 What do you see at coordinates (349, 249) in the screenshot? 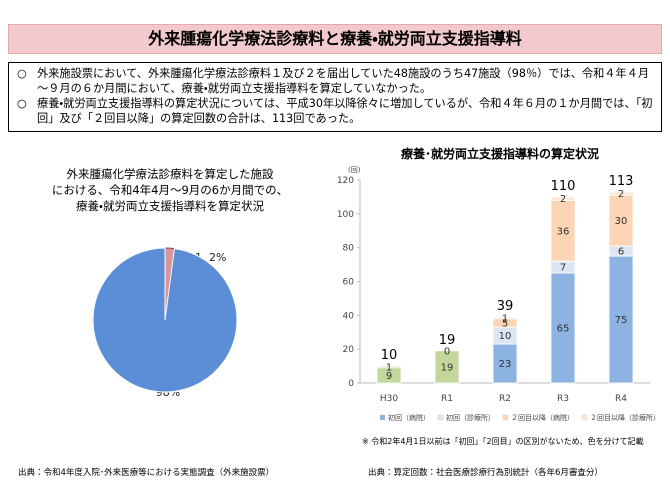
I see `y-tick-label: 80` at bounding box center [349, 249].